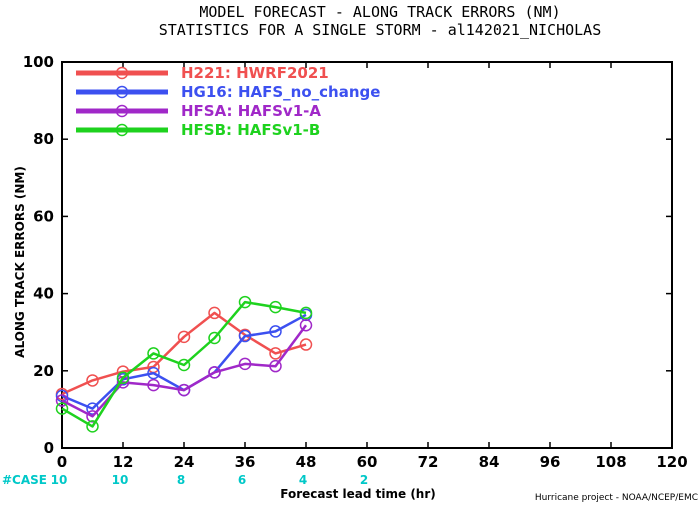 The width and height of the screenshot is (700, 506). I want to click on legend-label: HFSB: HAFSv1-B, so click(250, 130).